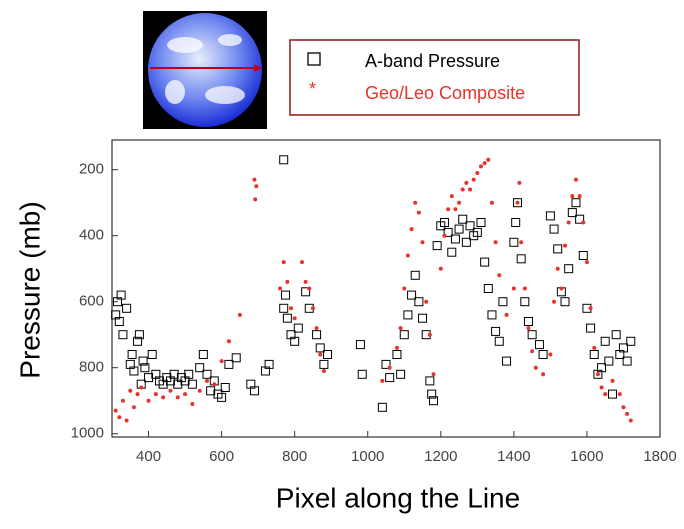 This screenshot has height=529, width=684. Describe the element at coordinates (432, 61) in the screenshot. I see `legend-label: A-band Pressure` at that location.